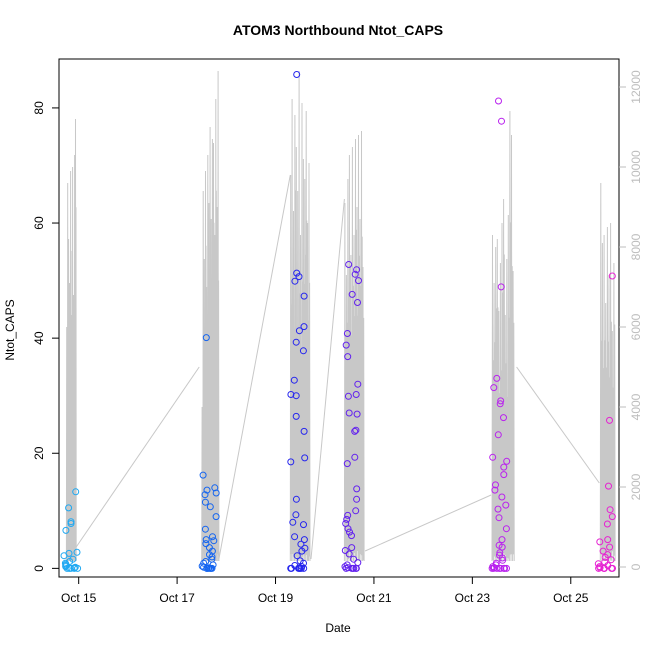 Image resolution: width=650 pixels, height=650 pixels. I want to click on x-tick-label: Oct 21, so click(374, 598).